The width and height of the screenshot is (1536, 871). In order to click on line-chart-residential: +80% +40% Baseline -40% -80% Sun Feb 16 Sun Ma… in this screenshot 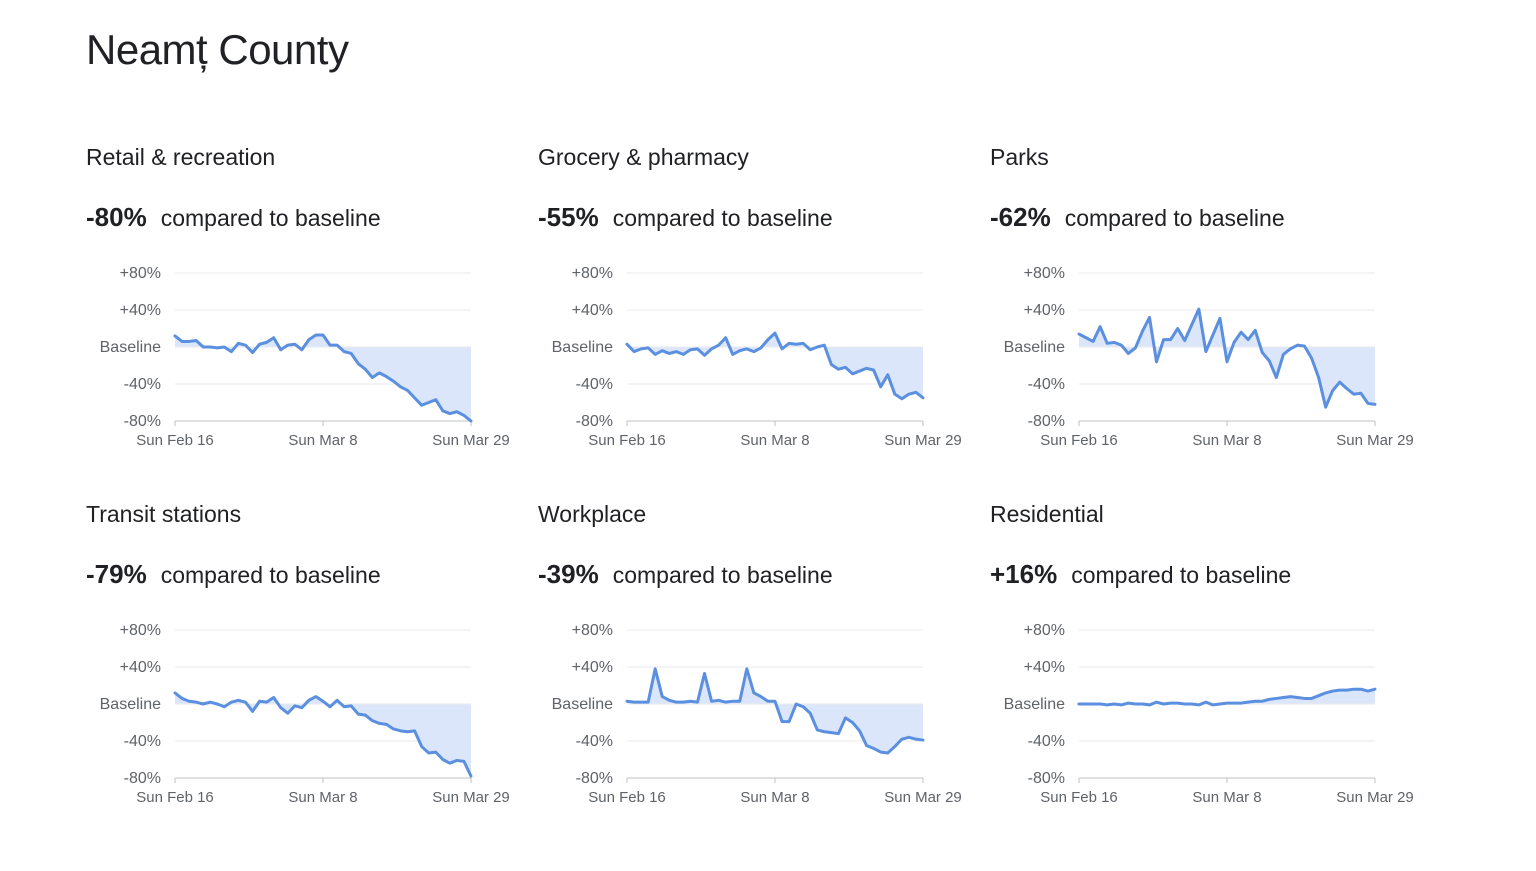, I will do `click(1209, 714)`.